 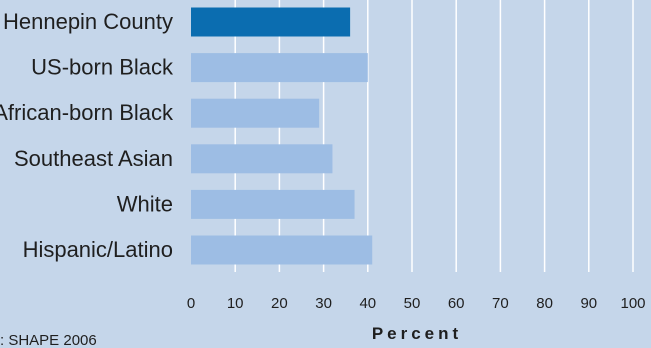 What do you see at coordinates (279, 68) in the screenshot?
I see `bar-us-born-black` at bounding box center [279, 68].